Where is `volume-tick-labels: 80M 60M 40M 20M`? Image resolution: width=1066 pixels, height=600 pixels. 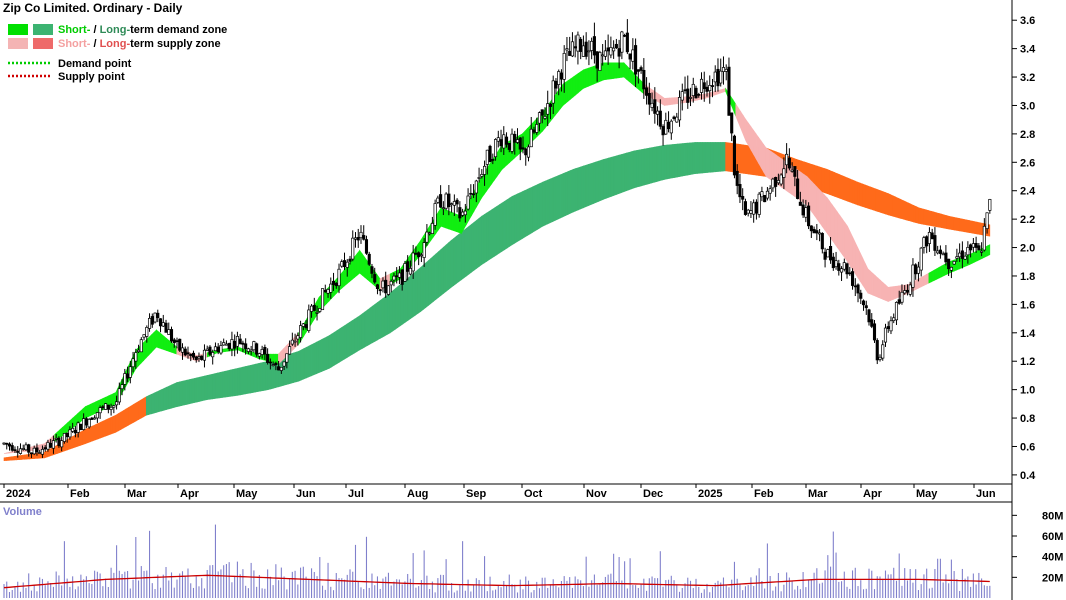 volume-tick-labels: 80M 60M 40M 20M is located at coordinates (1037, 547).